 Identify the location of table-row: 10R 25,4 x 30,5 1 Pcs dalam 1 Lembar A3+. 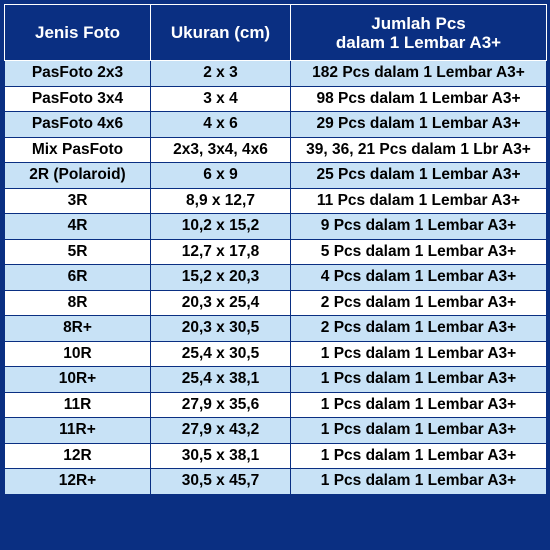
(275, 353).